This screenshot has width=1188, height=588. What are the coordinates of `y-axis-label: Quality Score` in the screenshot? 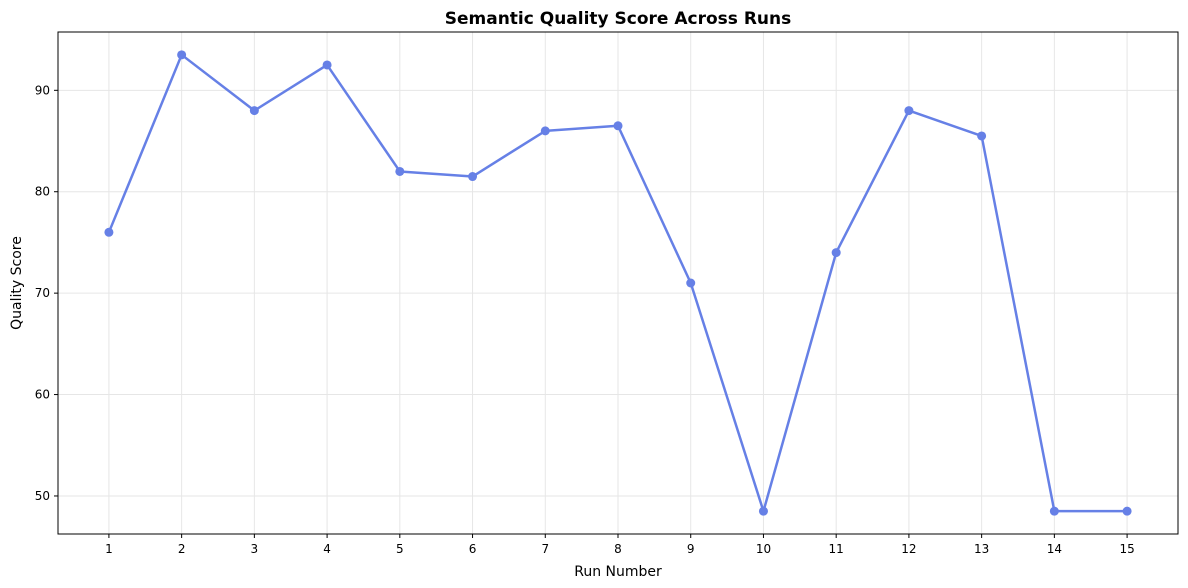 It's located at (17, 283).